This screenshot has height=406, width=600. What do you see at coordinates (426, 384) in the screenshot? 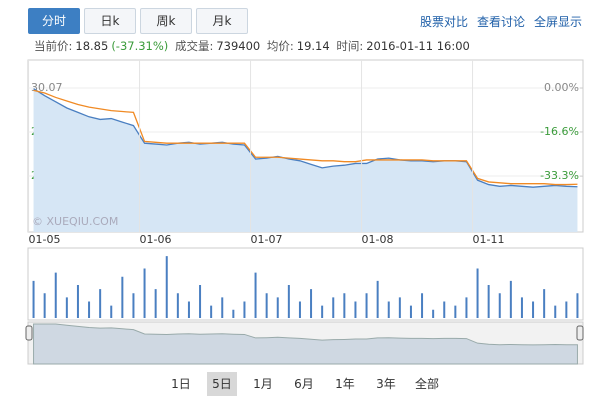
I see `period-button: 全部` at bounding box center [426, 384].